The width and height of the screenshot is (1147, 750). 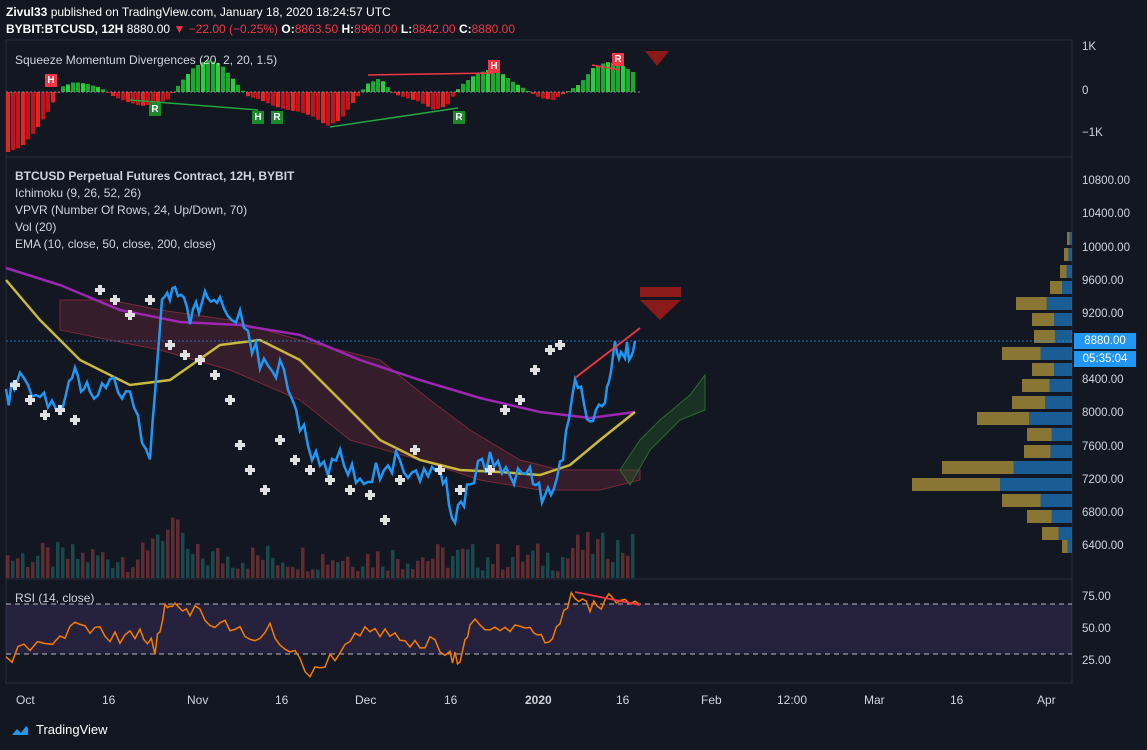 I want to click on price-tick: 10800.00, so click(x=1106, y=181).